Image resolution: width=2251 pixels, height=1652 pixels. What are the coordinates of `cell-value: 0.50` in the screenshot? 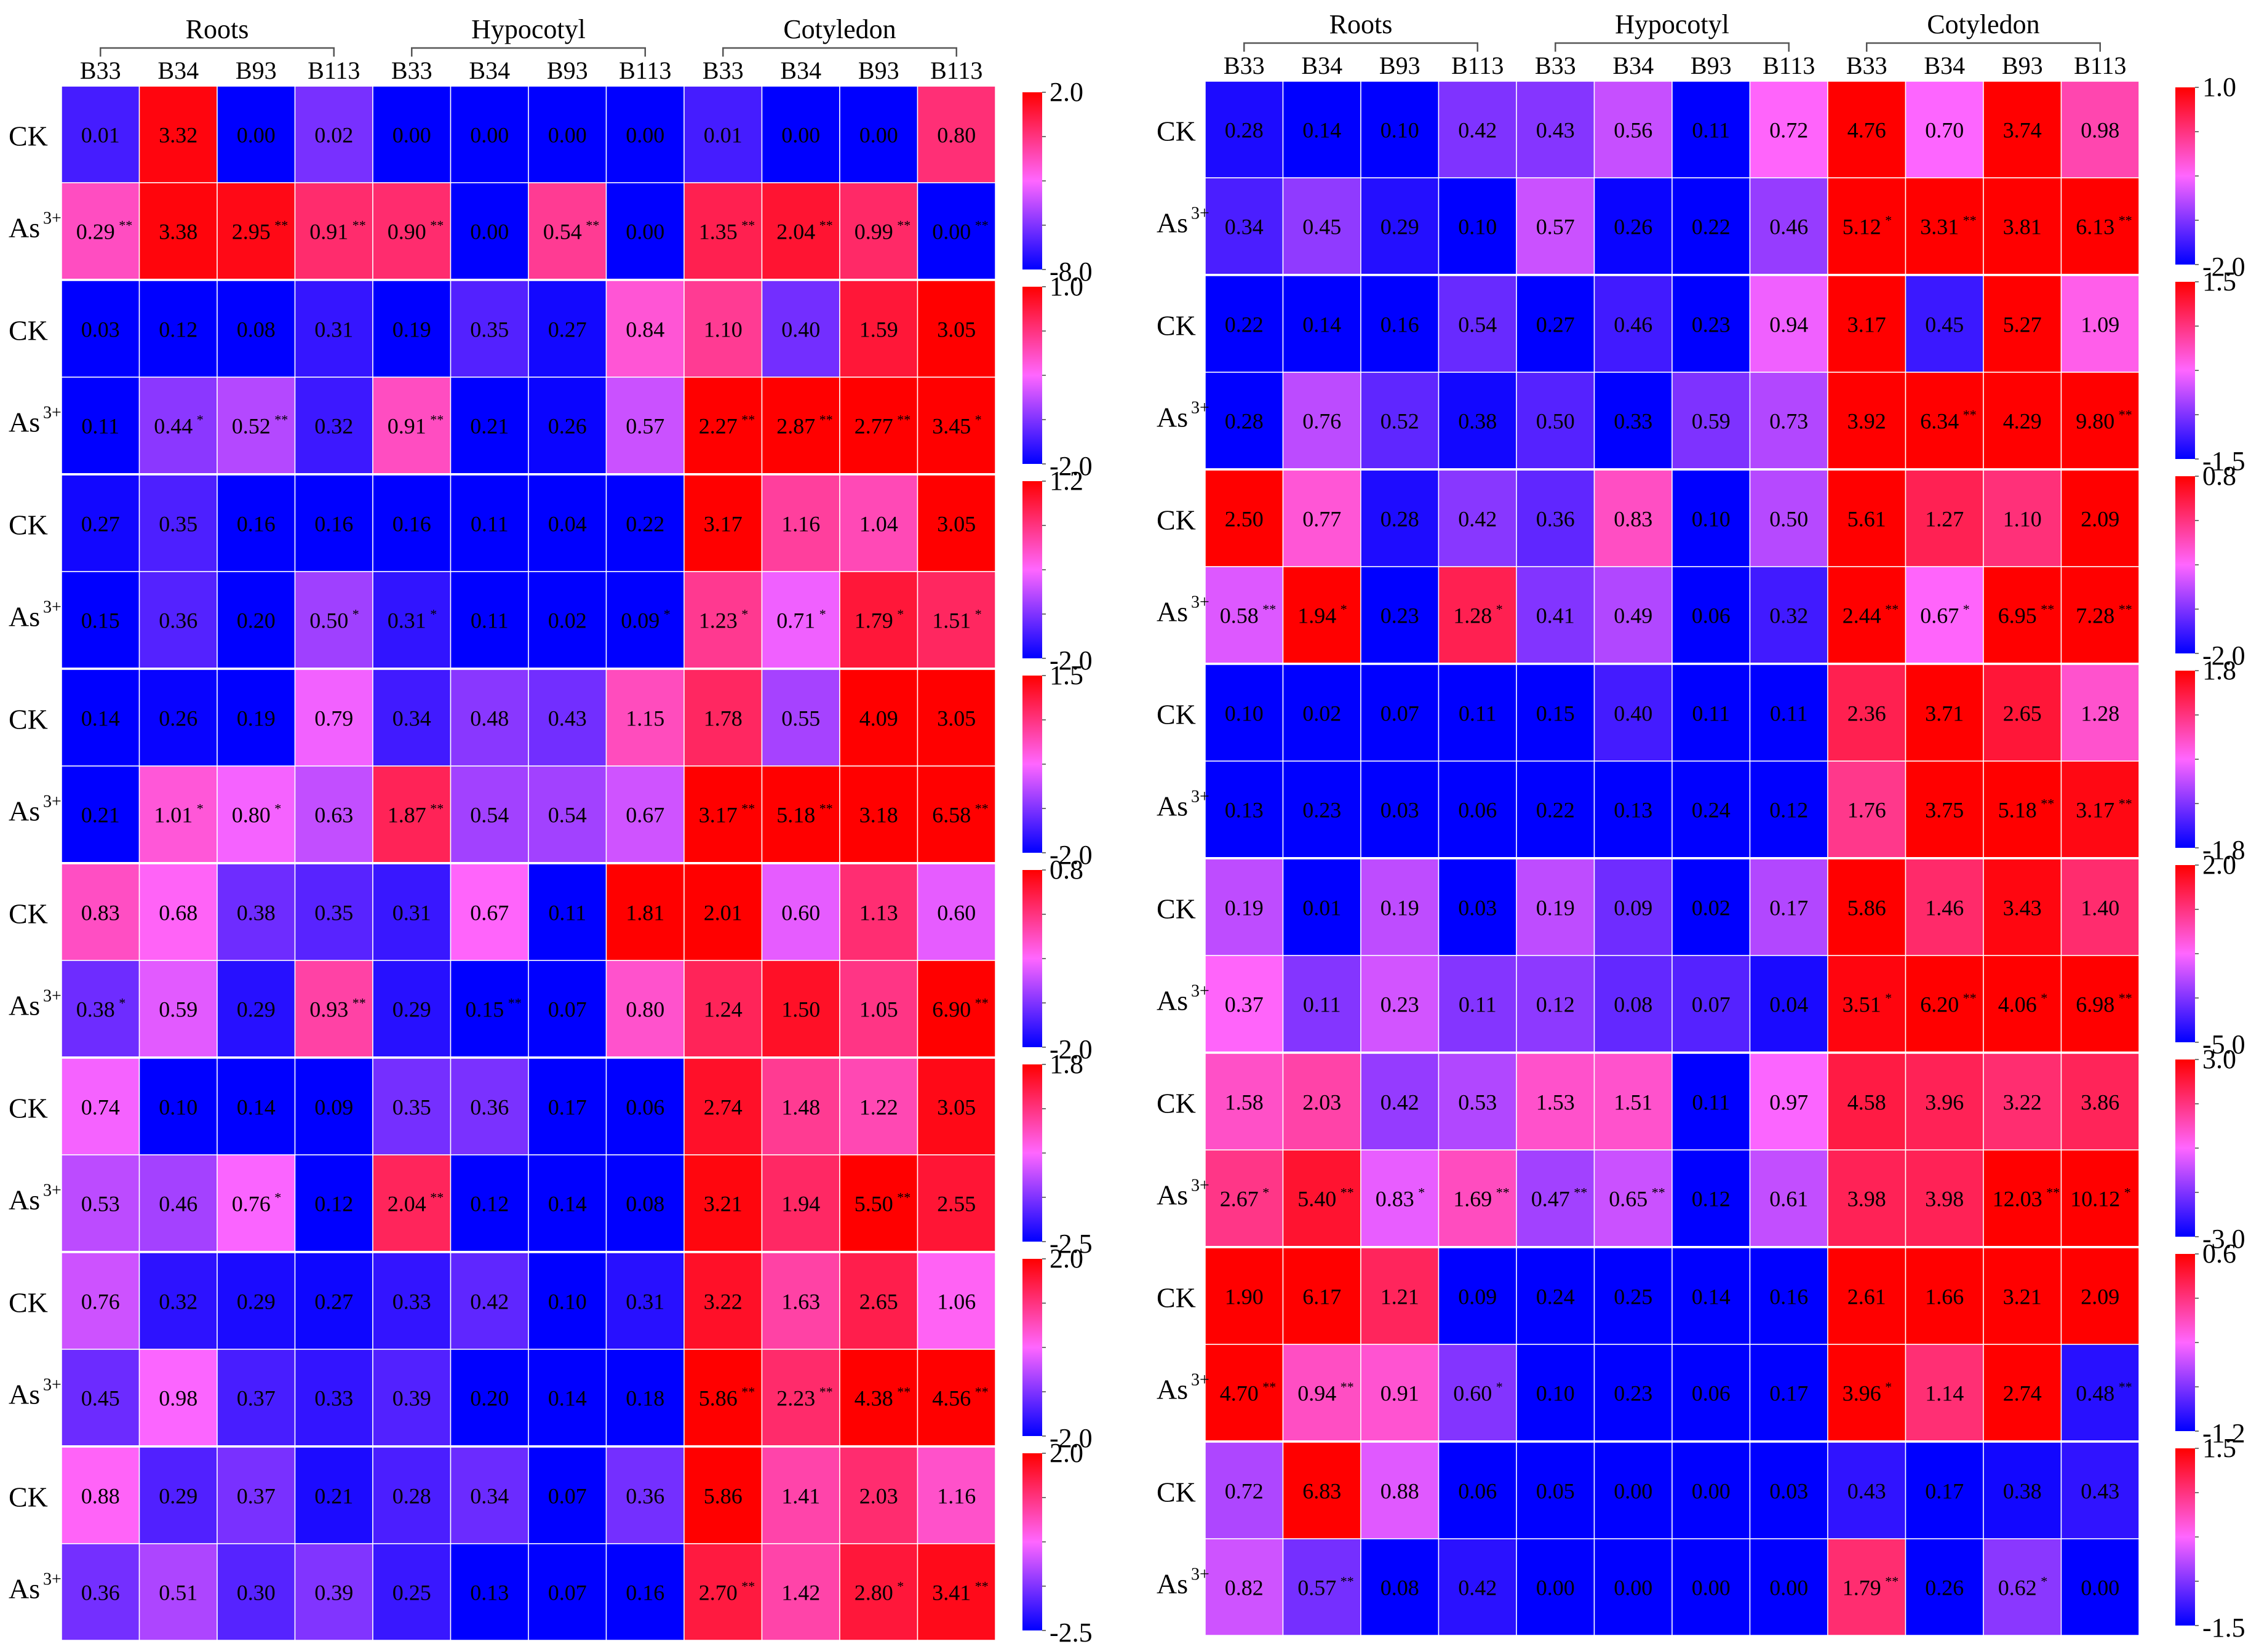 It's located at (328, 621).